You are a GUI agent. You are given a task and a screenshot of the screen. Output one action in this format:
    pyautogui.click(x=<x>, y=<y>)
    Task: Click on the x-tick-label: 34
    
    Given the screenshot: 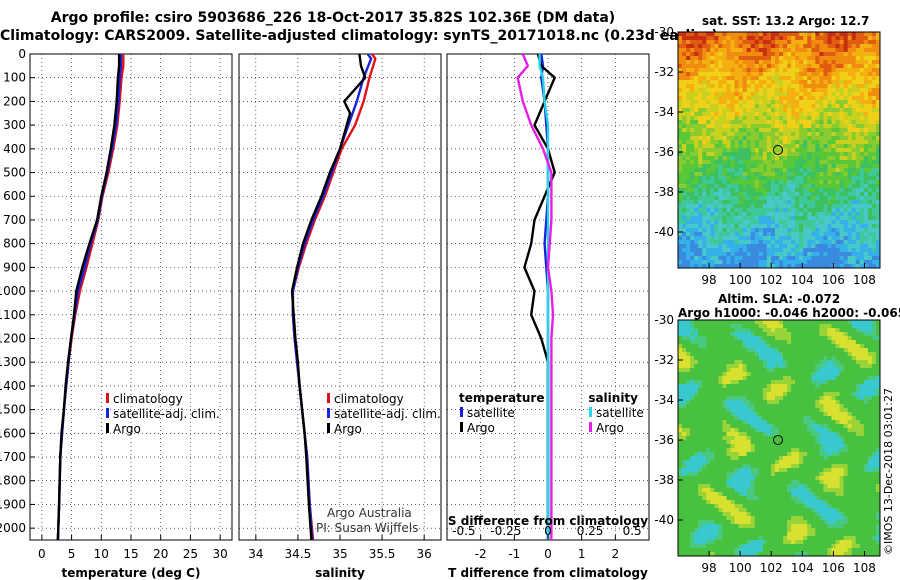 What is the action you would take?
    pyautogui.click(x=255, y=554)
    